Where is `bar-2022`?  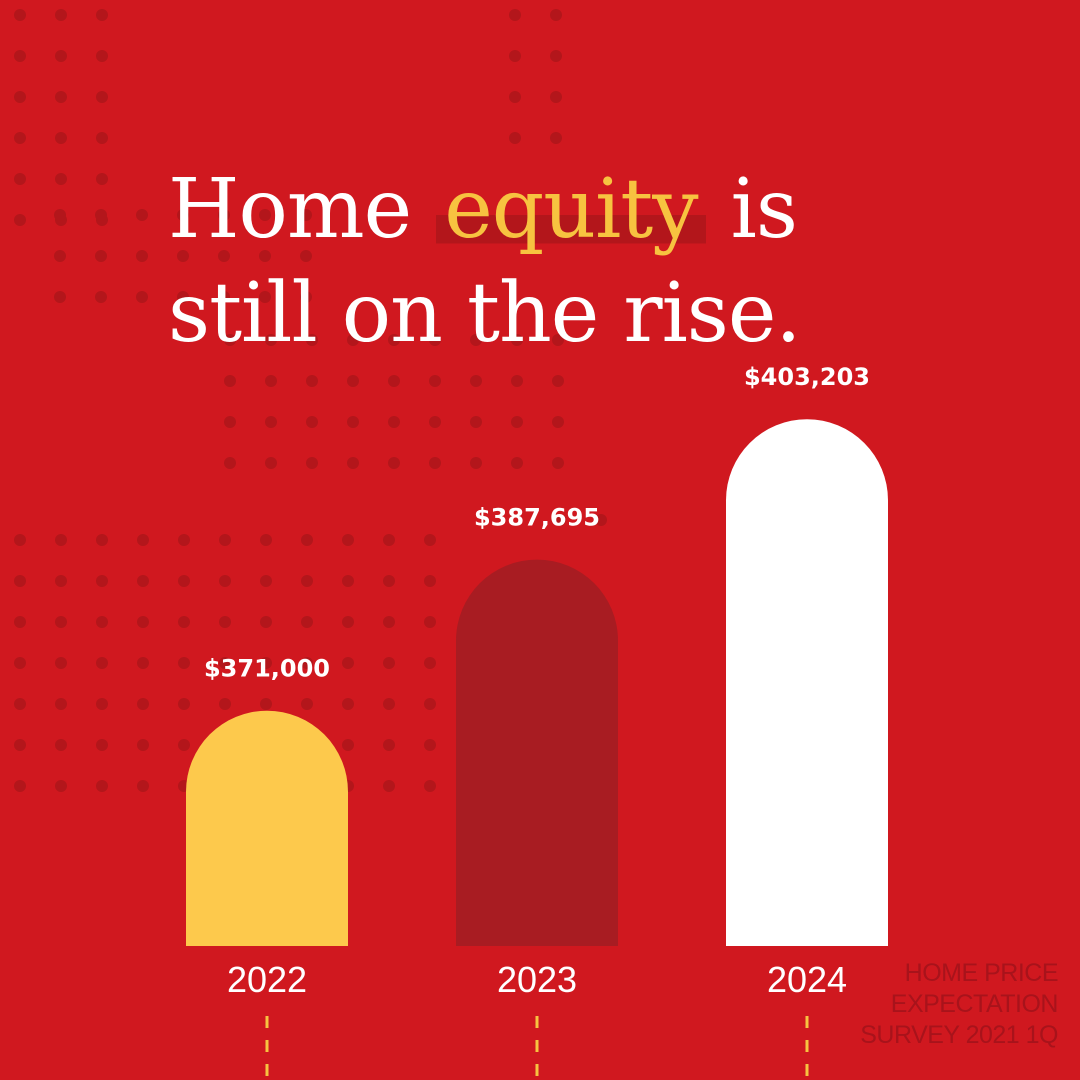
bar-2022 is located at coordinates (267, 828).